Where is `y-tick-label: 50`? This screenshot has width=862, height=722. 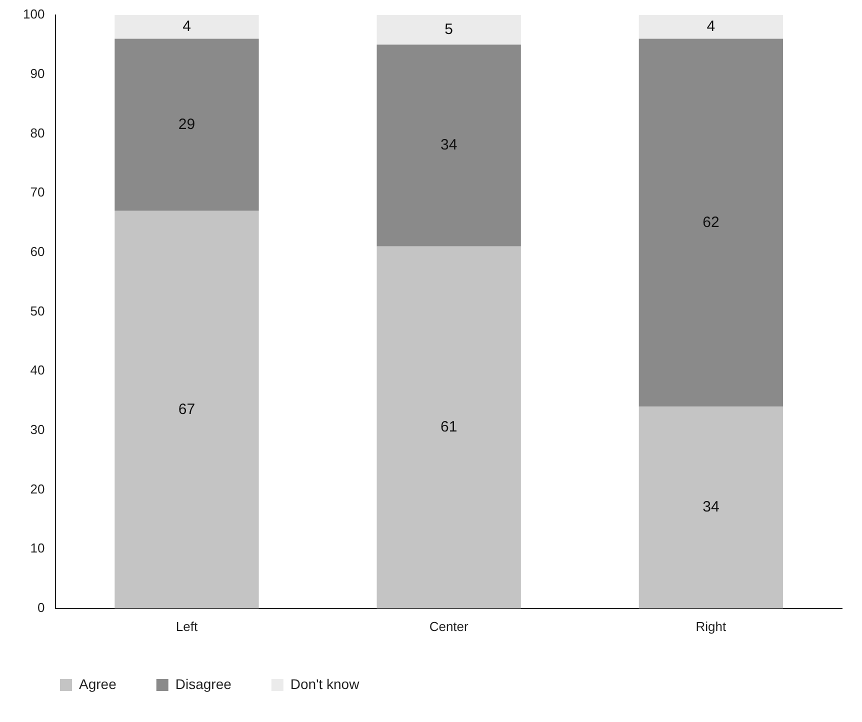
y-tick-label: 50 is located at coordinates (37, 310).